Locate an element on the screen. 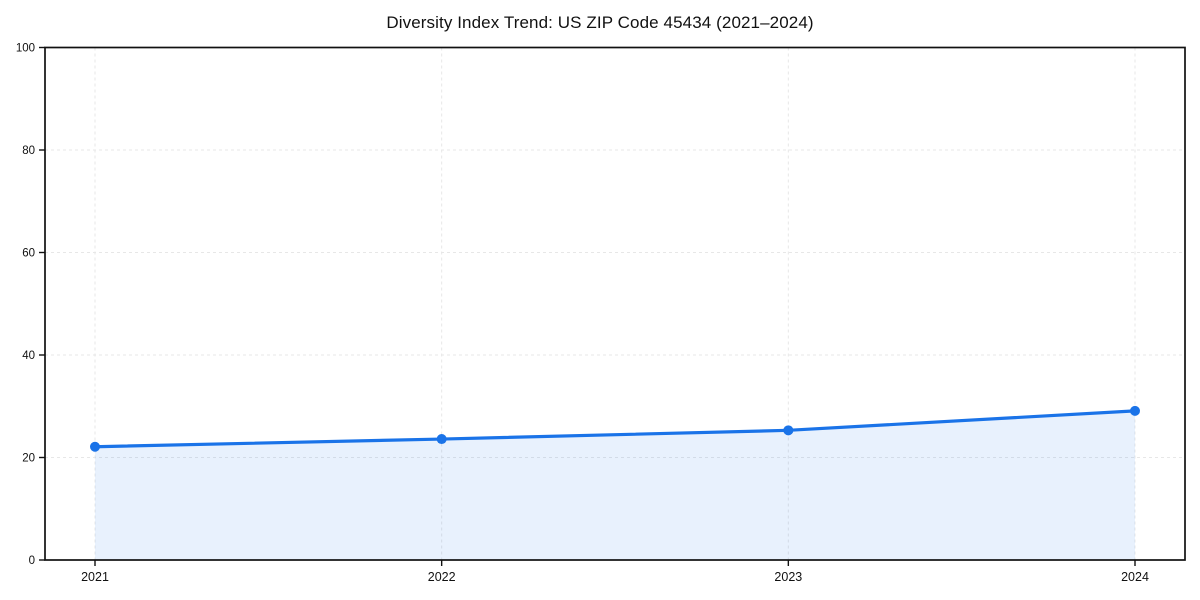 The height and width of the screenshot is (600, 1200). x-tick-label: 2023 is located at coordinates (788, 577).